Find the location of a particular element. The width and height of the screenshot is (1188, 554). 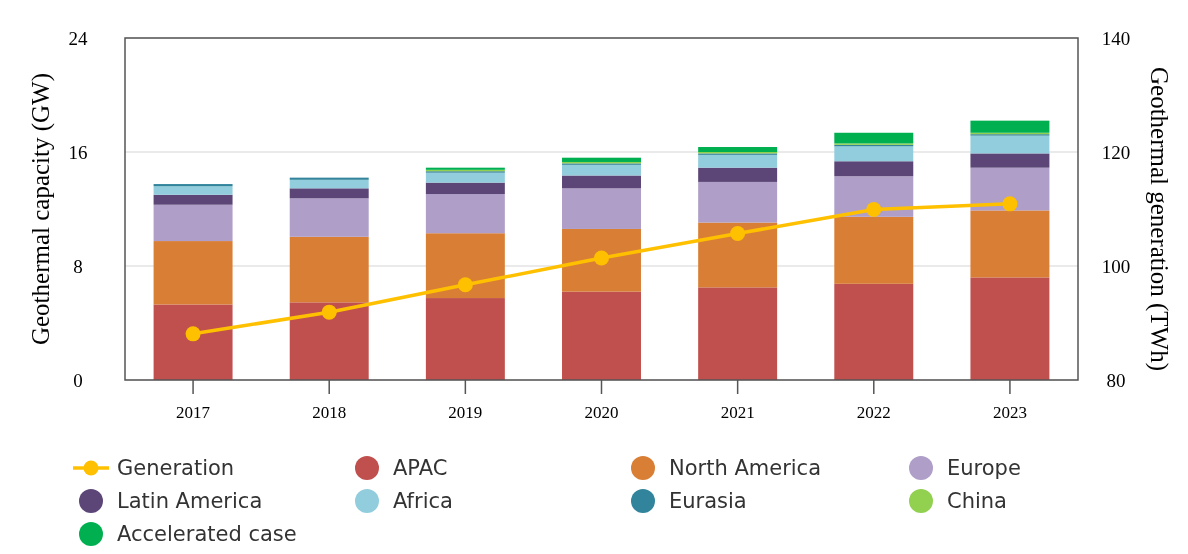

y2-tick-label: 100 is located at coordinates (1116, 266).